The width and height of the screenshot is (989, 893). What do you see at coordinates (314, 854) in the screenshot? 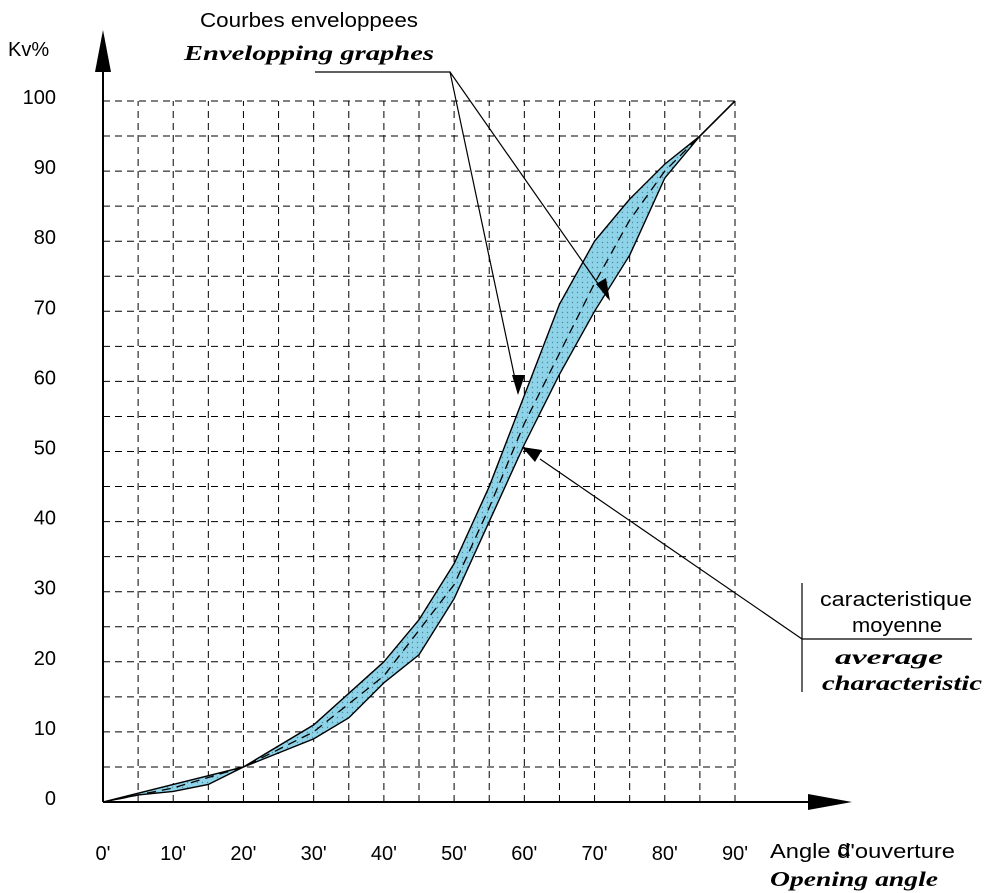
I see `x-tick-label: 30'` at bounding box center [314, 854].